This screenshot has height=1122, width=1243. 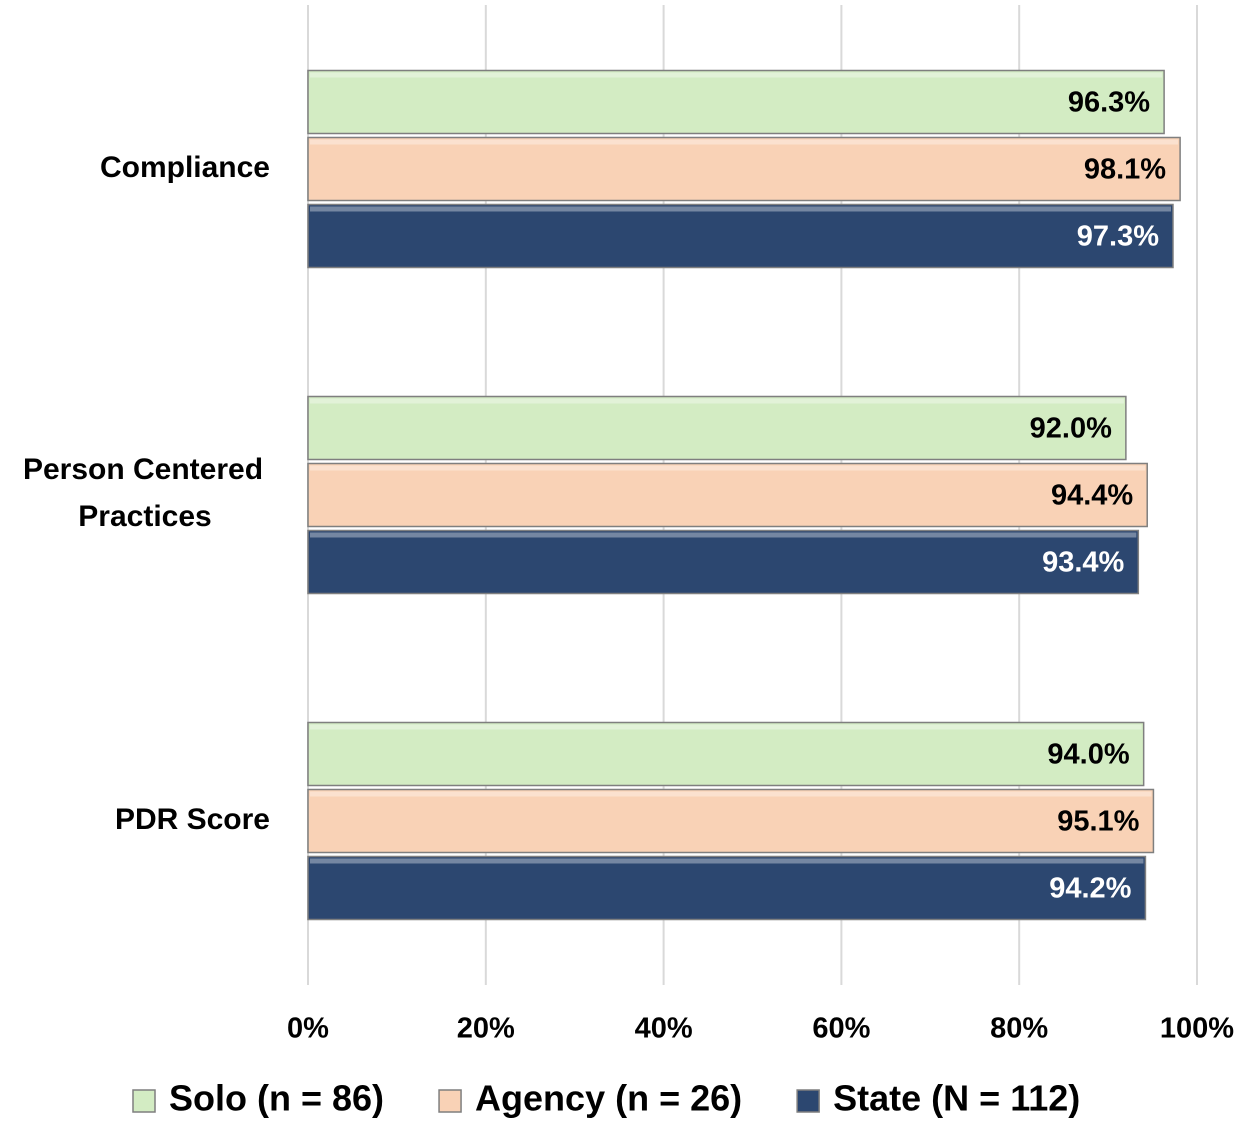 What do you see at coordinates (1092, 496) in the screenshot?
I see `data-label: 94.4%` at bounding box center [1092, 496].